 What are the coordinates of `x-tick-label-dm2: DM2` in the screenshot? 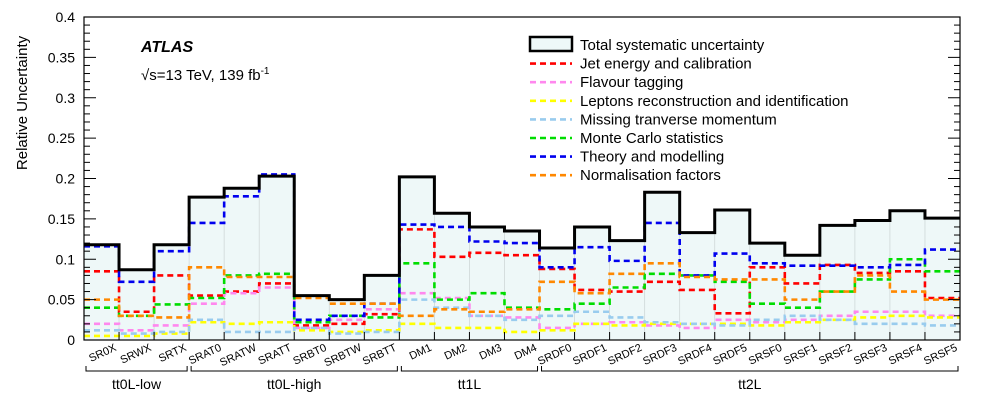 It's located at (456, 352).